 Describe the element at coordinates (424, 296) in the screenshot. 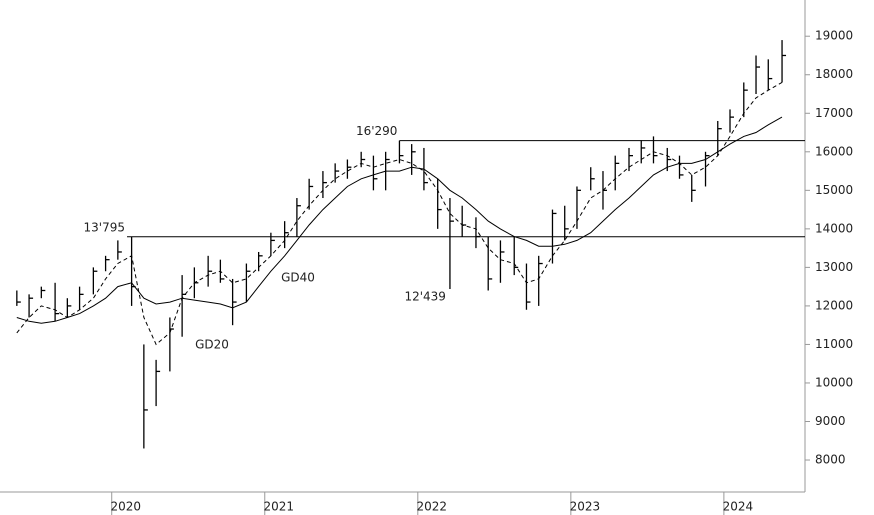

I see `low-label: 12'439` at that location.